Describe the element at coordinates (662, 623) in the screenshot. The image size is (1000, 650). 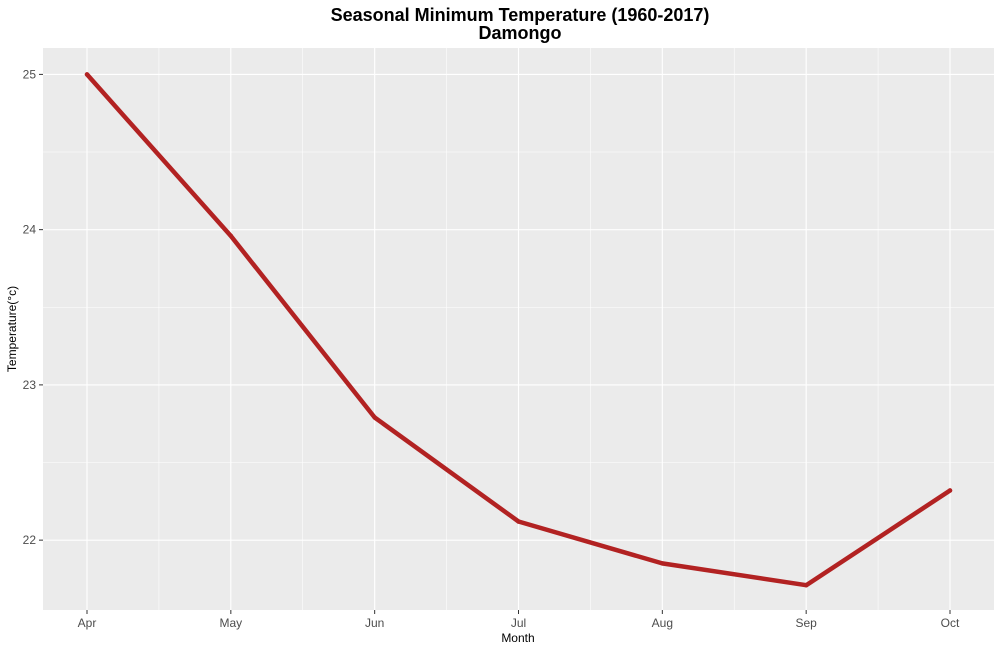
I see `x-tick-label: Aug` at that location.